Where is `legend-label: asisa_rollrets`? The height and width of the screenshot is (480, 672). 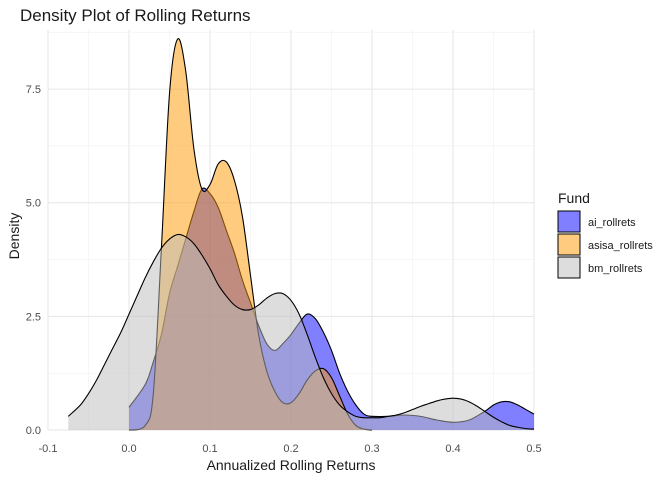
legend-label: asisa_rollrets is located at coordinates (620, 246).